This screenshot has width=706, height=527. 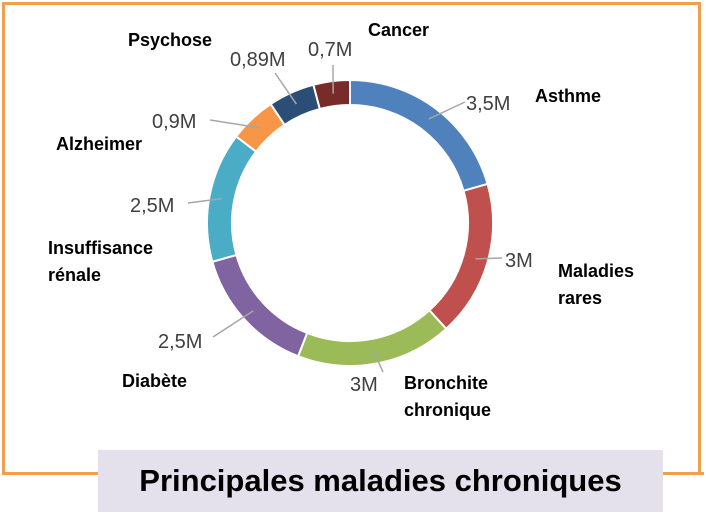 What do you see at coordinates (364, 385) in the screenshot?
I see `value-label-3: 3M` at bounding box center [364, 385].